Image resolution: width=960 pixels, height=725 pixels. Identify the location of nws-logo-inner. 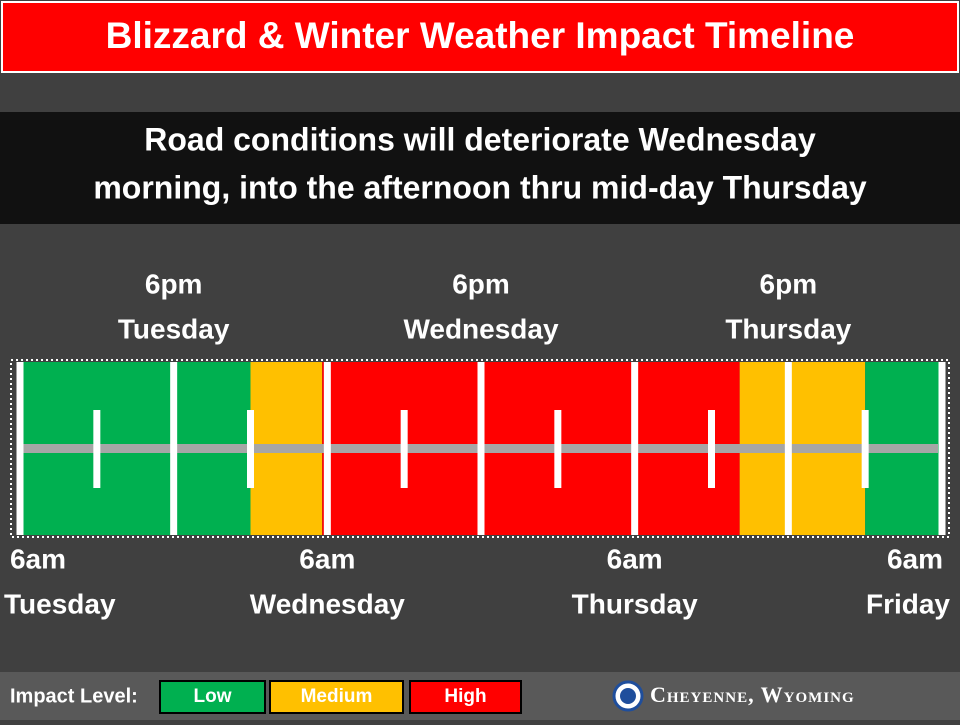
(628, 696).